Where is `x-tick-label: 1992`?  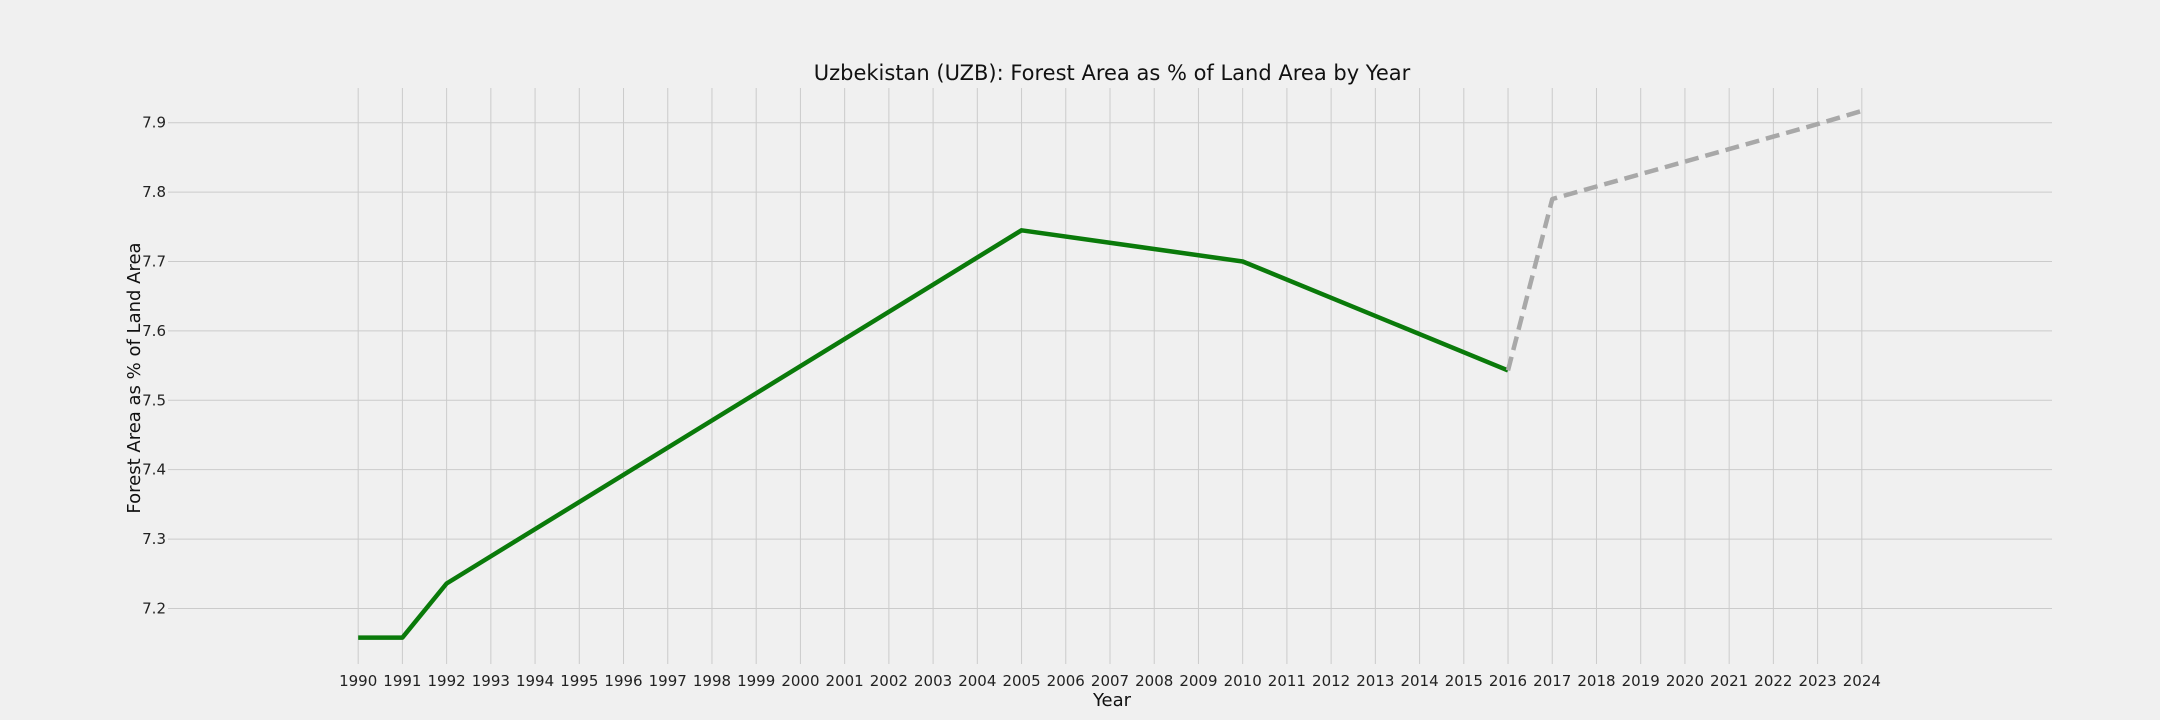
x-tick-label: 1992 is located at coordinates (447, 681).